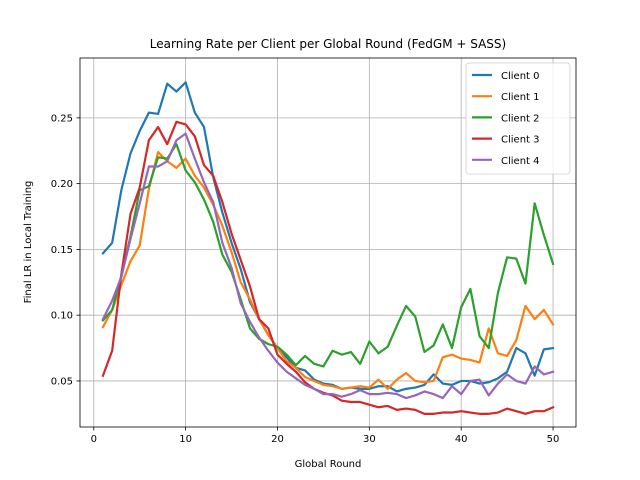 The width and height of the screenshot is (640, 480). What do you see at coordinates (62, 184) in the screenshot?
I see `y-tick-label: 0.20` at bounding box center [62, 184].